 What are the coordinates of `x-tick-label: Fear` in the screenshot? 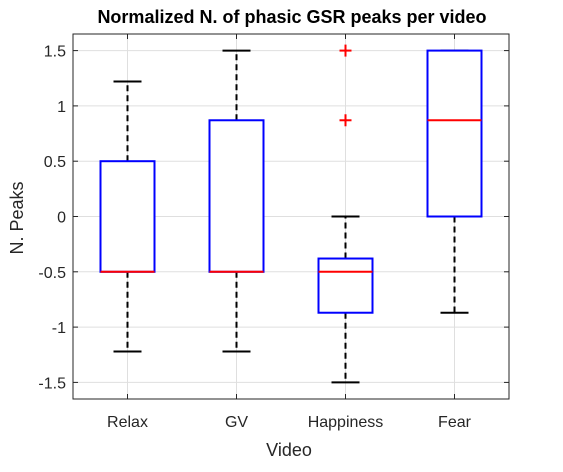 It's located at (455, 422).